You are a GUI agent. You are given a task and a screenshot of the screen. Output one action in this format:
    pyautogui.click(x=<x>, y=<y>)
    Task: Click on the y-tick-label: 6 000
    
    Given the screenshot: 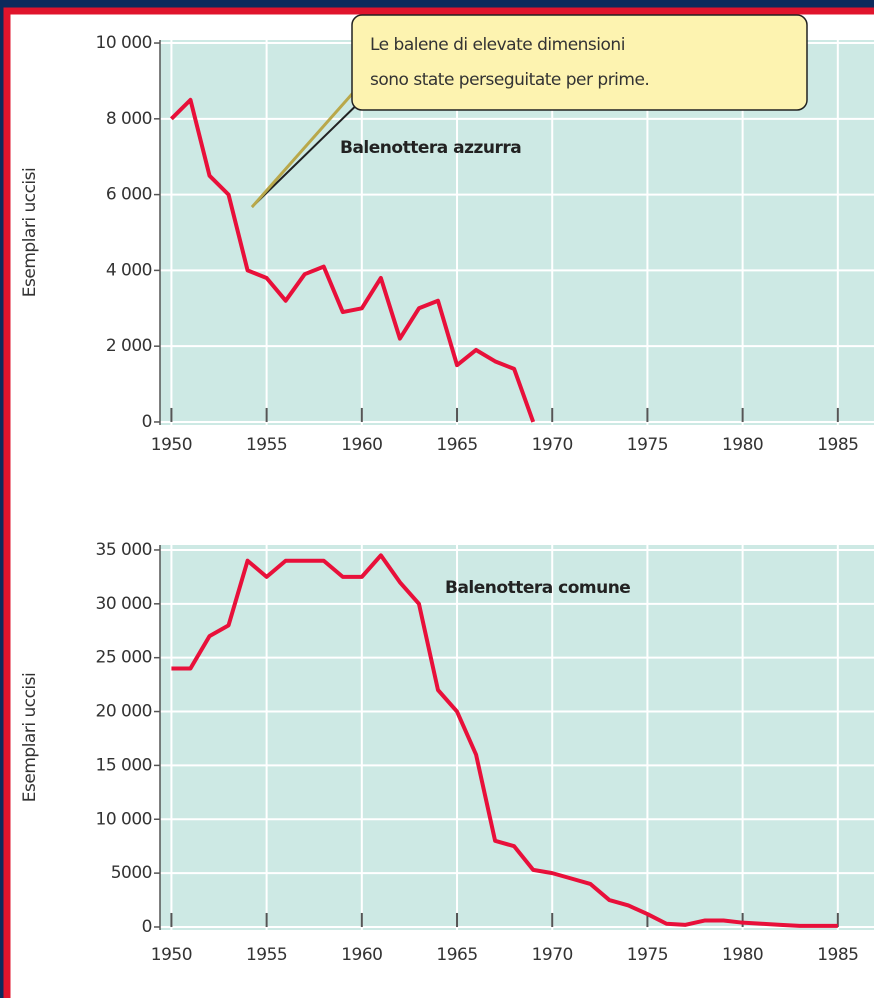 What is the action you would take?
    pyautogui.click(x=129, y=195)
    